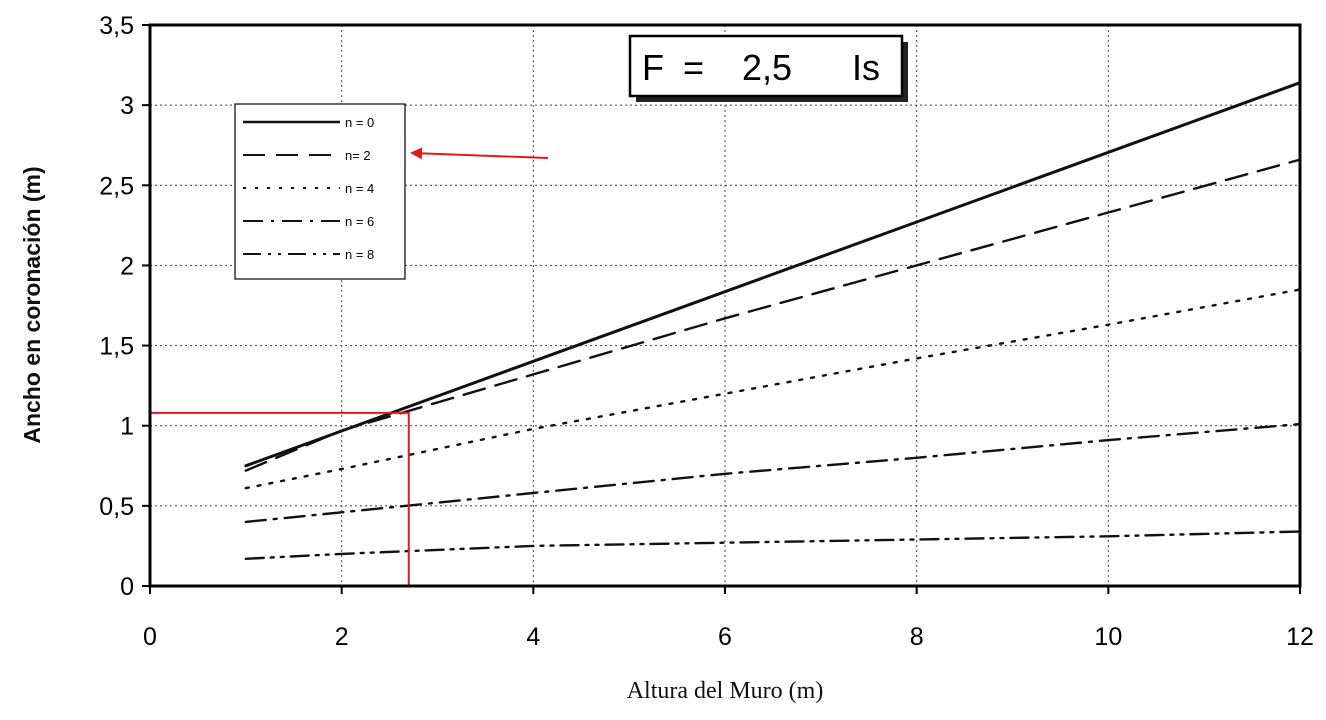 This screenshot has height=720, width=1326. What do you see at coordinates (127, 266) in the screenshot?
I see `y-tick-label: 2` at bounding box center [127, 266].